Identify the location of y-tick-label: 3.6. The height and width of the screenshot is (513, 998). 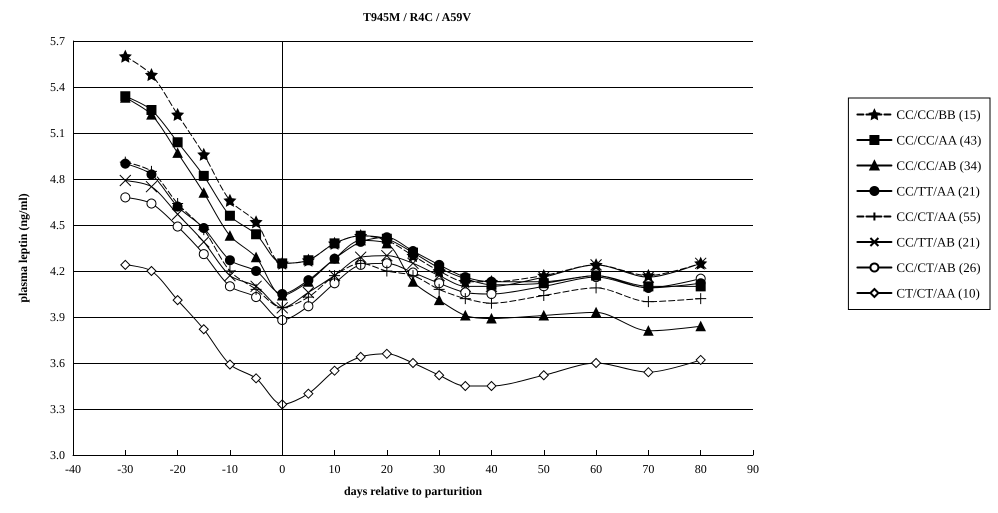
(57, 363).